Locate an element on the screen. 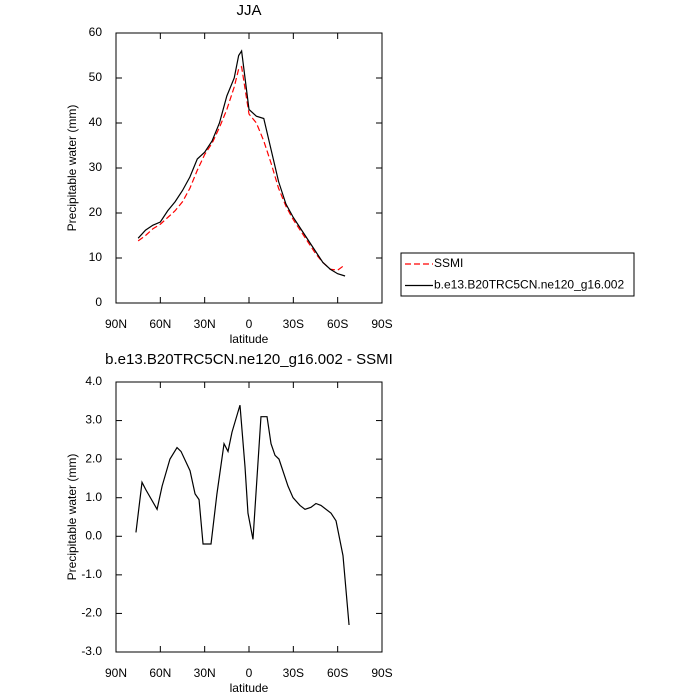 This screenshot has height=700, width=700. y-tick-label: -3.0 is located at coordinates (91, 651).